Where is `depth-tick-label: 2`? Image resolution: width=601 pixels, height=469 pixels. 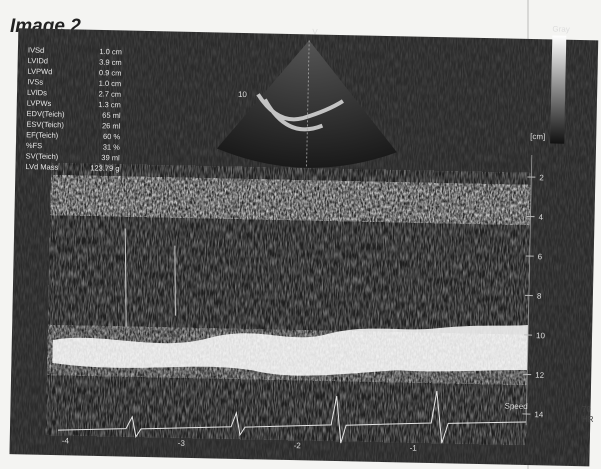 depth-tick-label: 2 is located at coordinates (541, 177).